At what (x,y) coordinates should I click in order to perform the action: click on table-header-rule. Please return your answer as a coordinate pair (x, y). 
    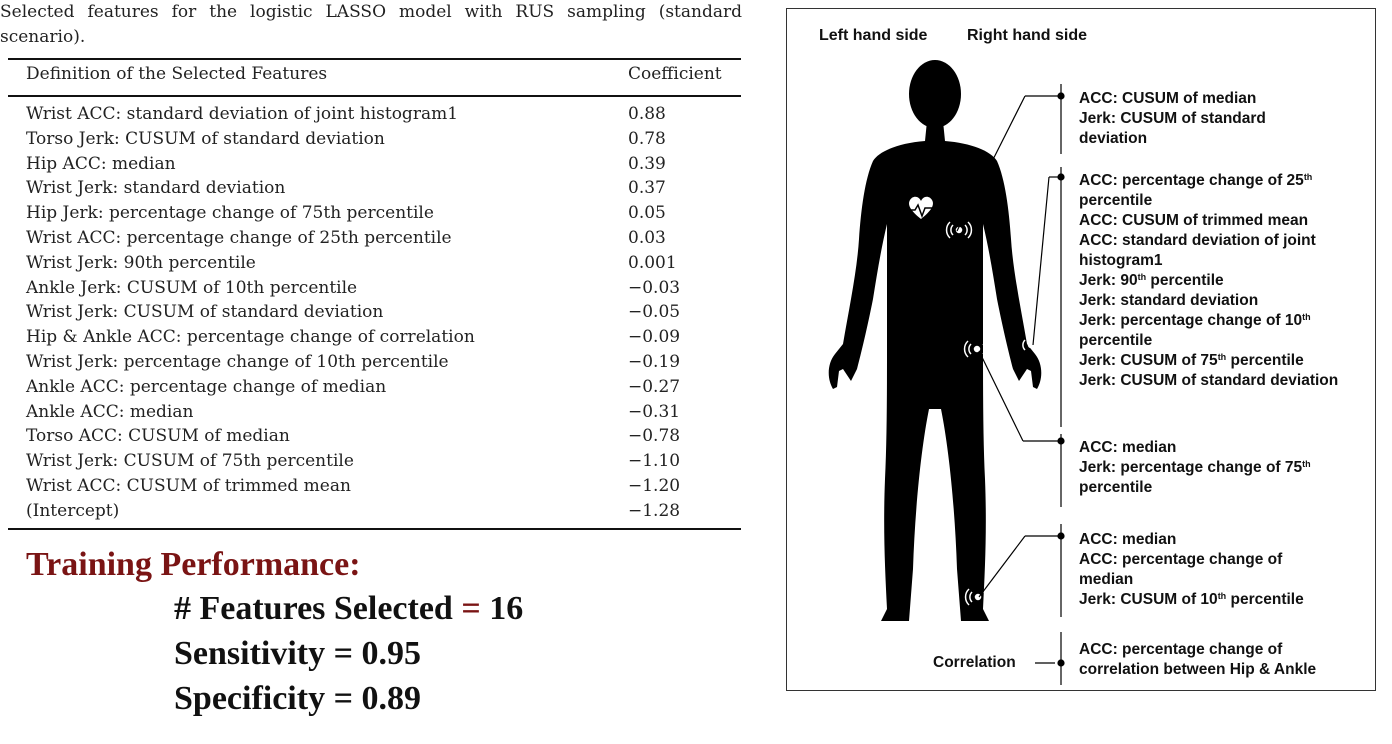
    Looking at the image, I should click on (374, 96).